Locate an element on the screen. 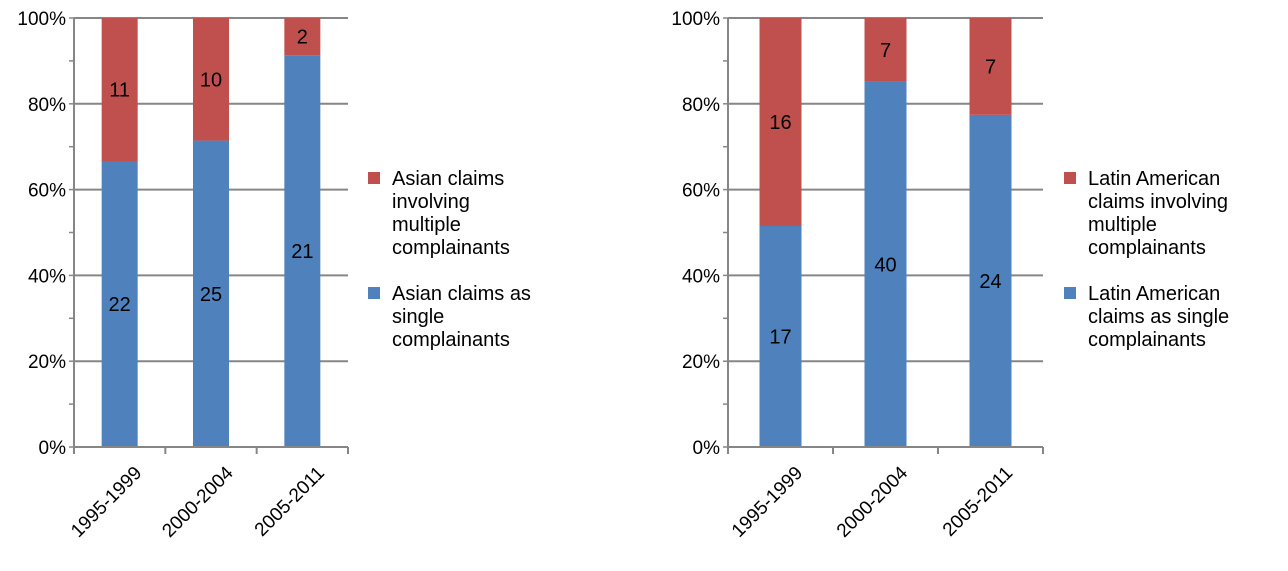  data-label: 16 is located at coordinates (780, 123).